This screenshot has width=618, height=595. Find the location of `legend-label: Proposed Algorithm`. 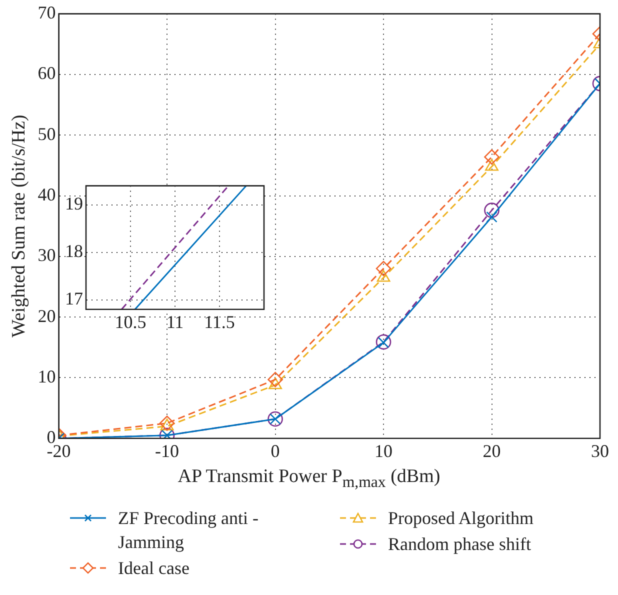

legend-label: Proposed Algorithm is located at coordinates (461, 518).